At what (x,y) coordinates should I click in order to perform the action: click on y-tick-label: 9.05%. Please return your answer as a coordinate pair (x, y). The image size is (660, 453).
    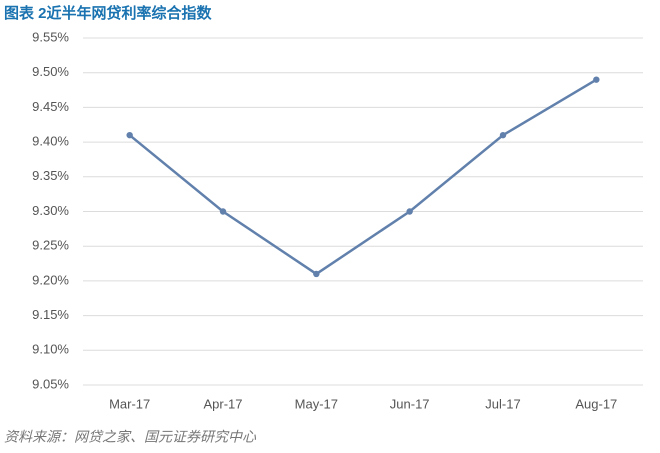
    Looking at the image, I should click on (50, 383).